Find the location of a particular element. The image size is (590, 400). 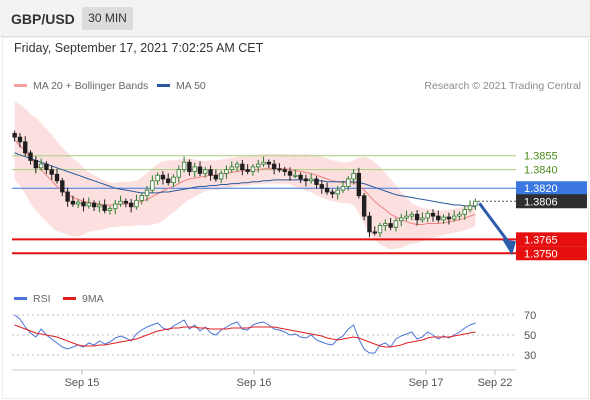

legend-rsi: RSI is located at coordinates (32, 299).